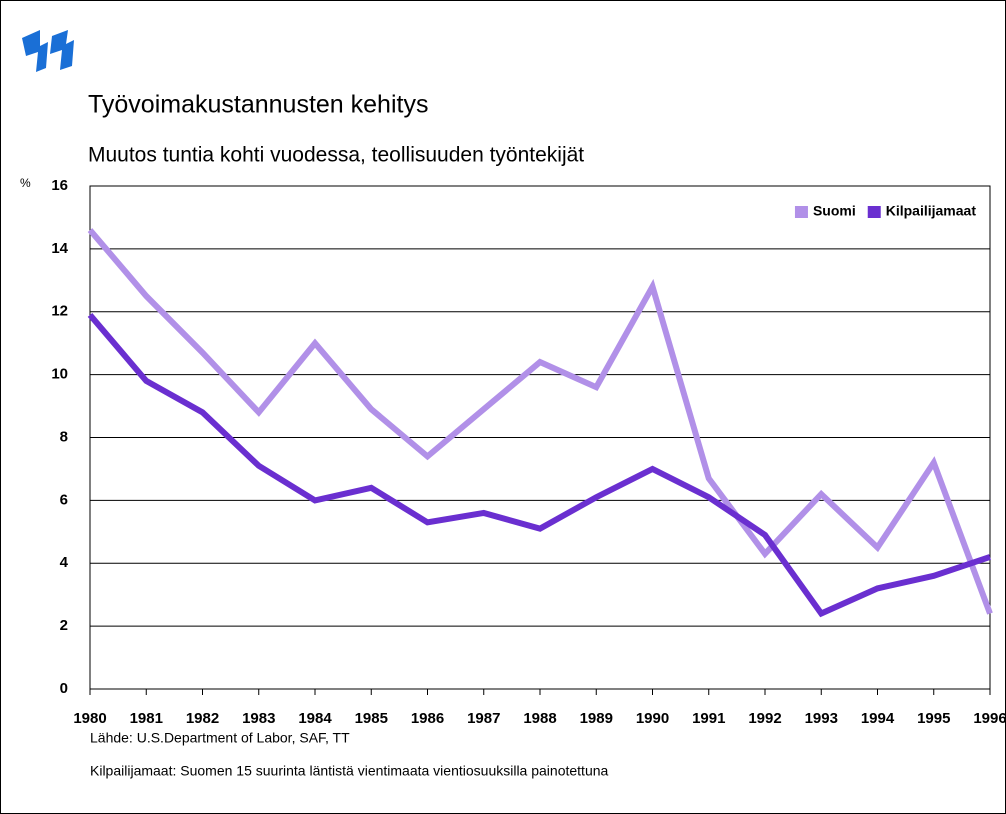 The height and width of the screenshot is (814, 1006). Describe the element at coordinates (258, 105) in the screenshot. I see `chart-title: Työvoimakustannusten kehitys` at that location.